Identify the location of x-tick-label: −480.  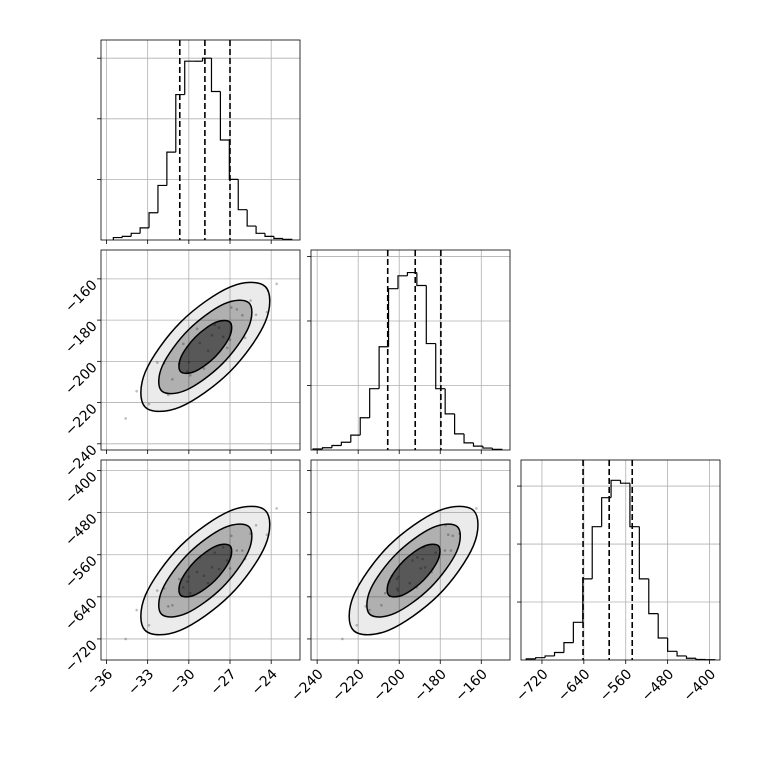
(658, 685).